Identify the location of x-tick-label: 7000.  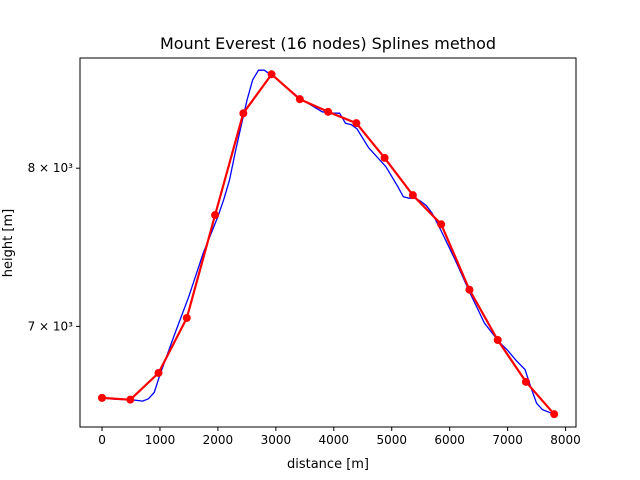
(507, 440).